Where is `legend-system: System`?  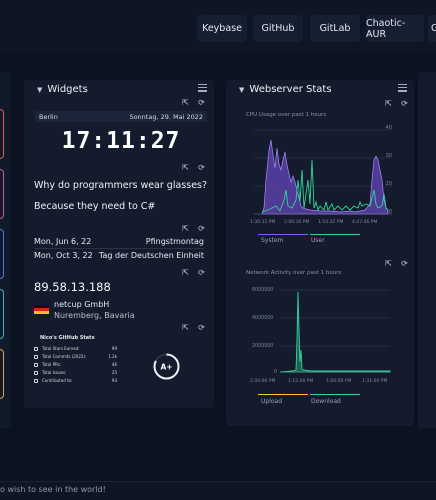 legend-system: System is located at coordinates (272, 240).